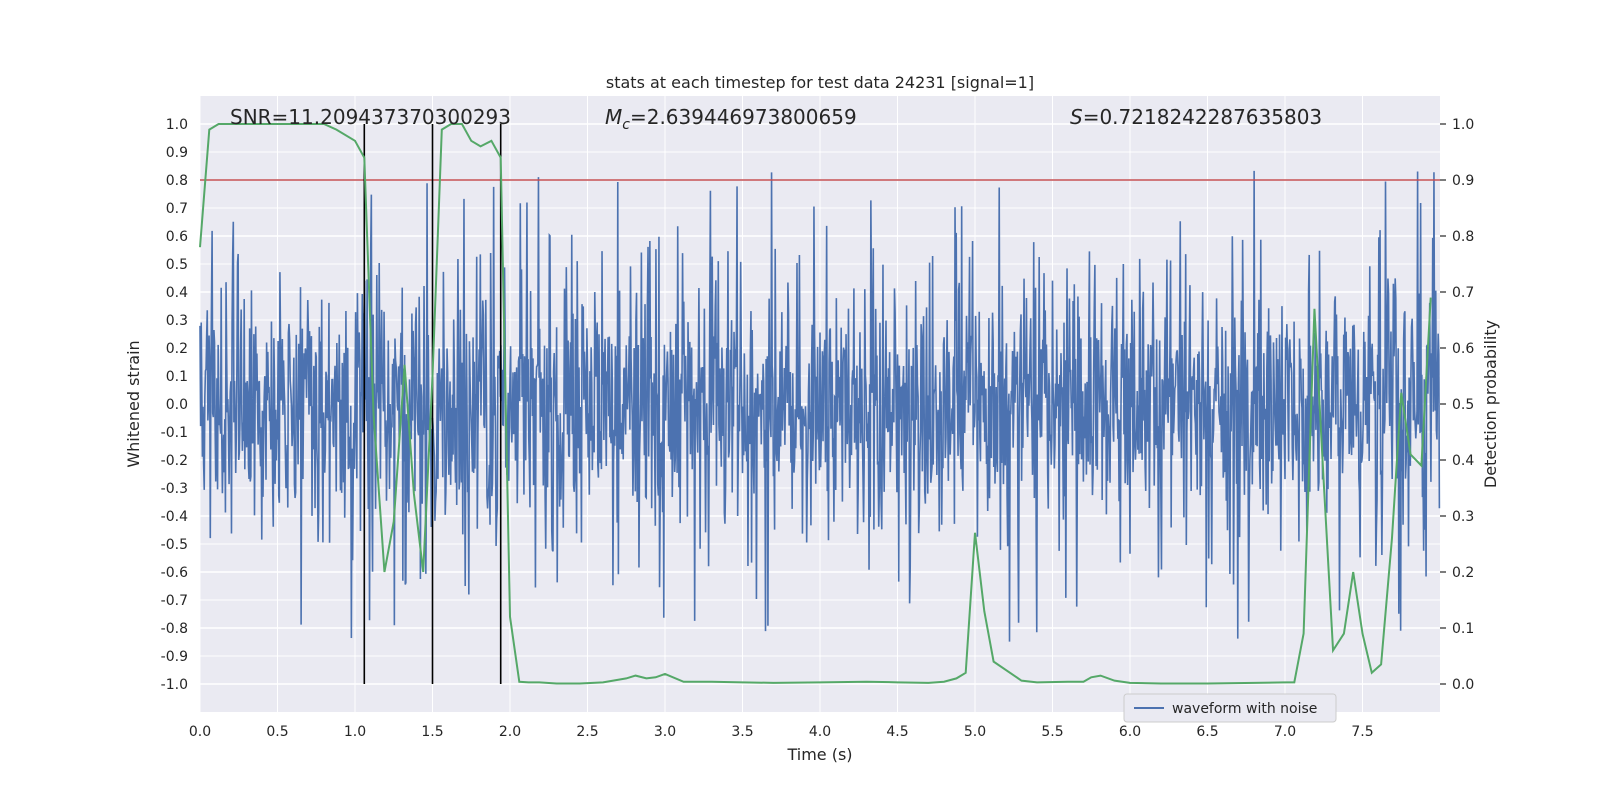 This screenshot has height=800, width=1600. I want to click on legend-box, so click(1230, 708).